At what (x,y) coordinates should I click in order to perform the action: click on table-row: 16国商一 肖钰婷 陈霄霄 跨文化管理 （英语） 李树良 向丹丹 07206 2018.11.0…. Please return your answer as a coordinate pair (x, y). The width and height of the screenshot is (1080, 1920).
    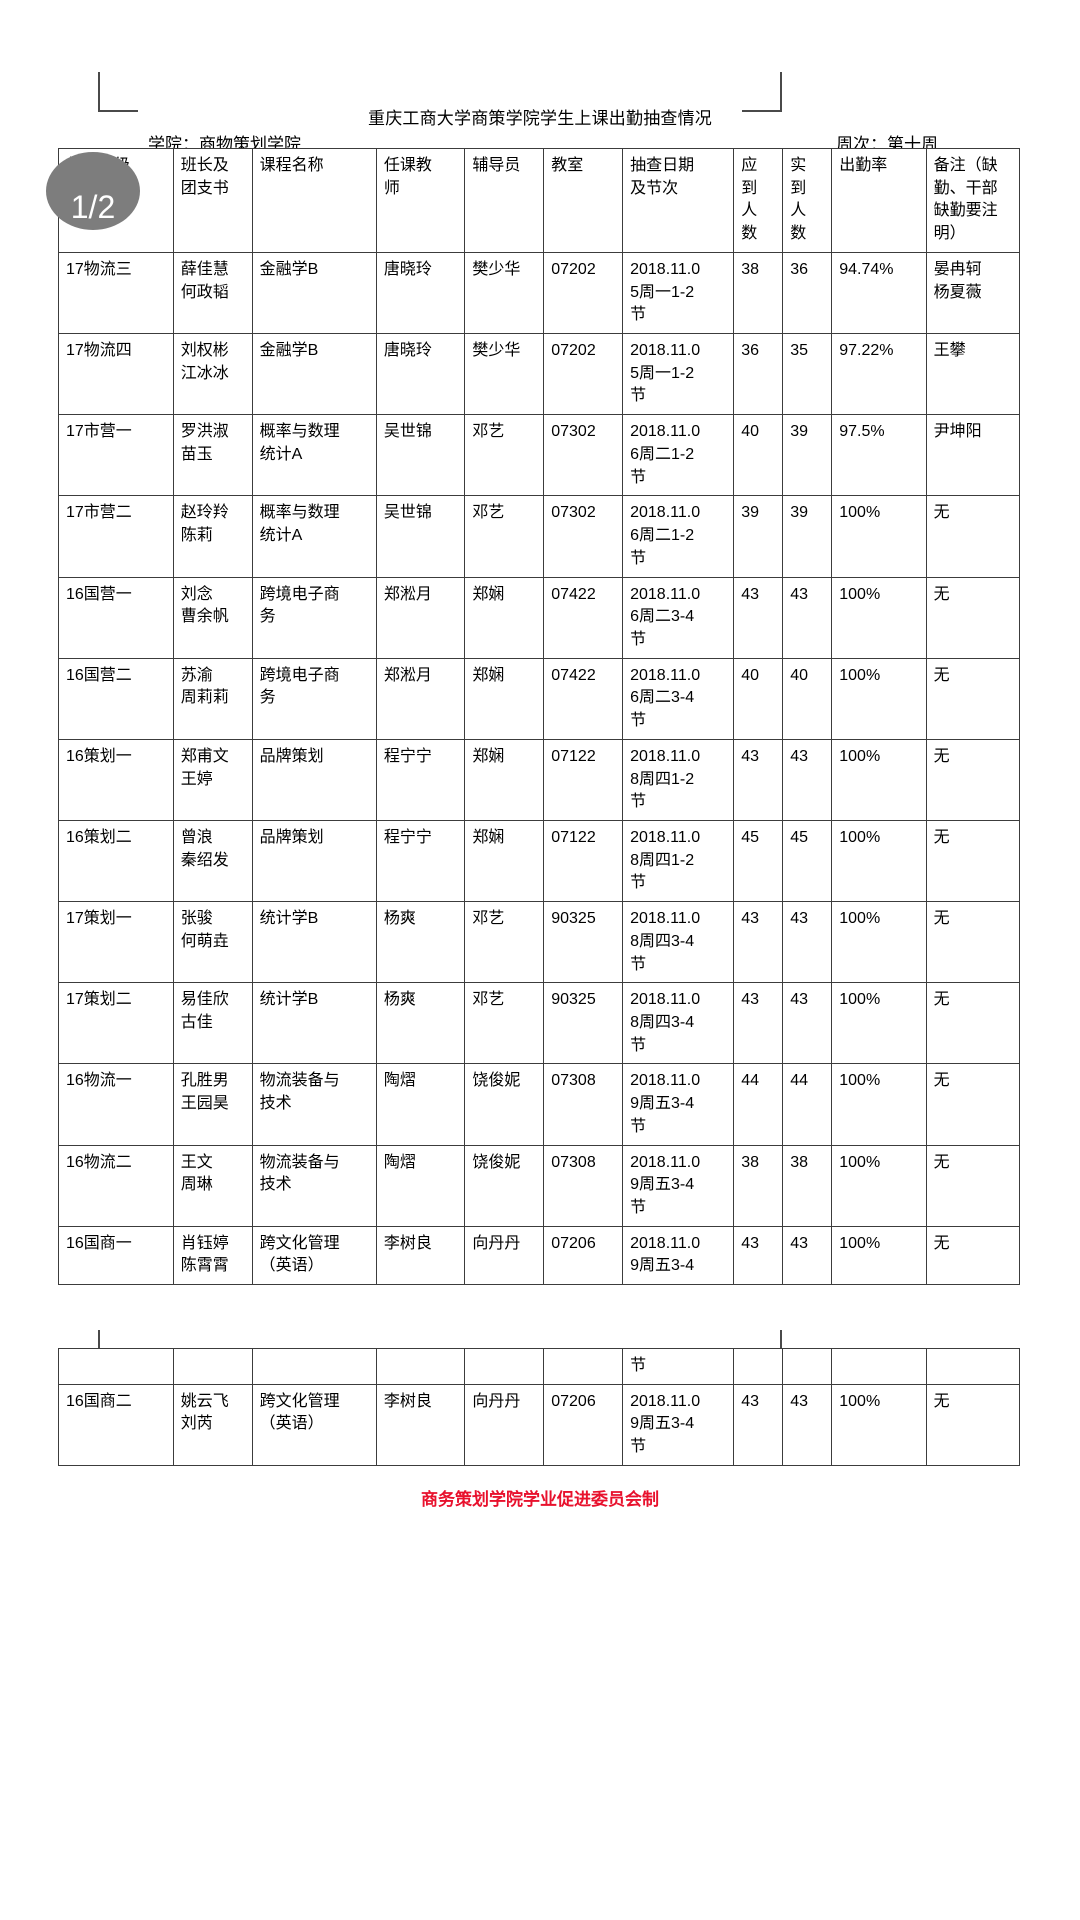
    Looking at the image, I should click on (539, 1255).